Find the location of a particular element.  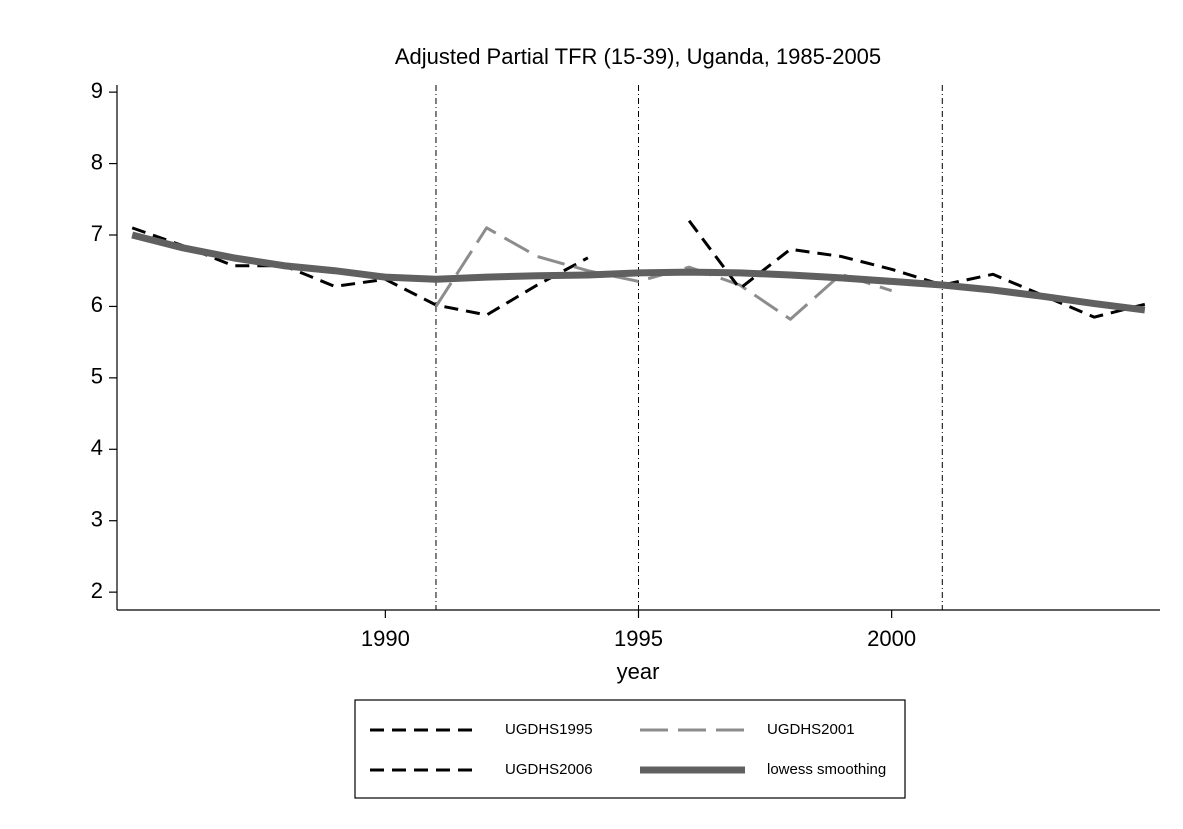

x-tick-label: 1995 is located at coordinates (638, 638).